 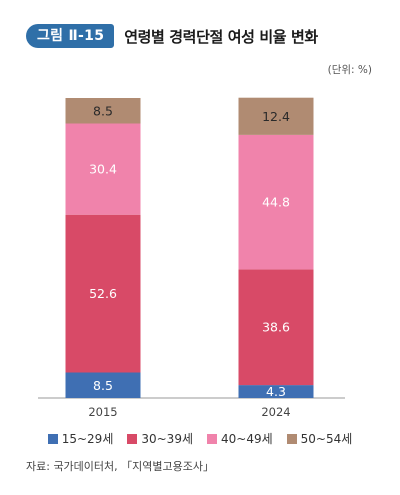 I want to click on legend-label-50-54: 50~54세, so click(x=326, y=439).